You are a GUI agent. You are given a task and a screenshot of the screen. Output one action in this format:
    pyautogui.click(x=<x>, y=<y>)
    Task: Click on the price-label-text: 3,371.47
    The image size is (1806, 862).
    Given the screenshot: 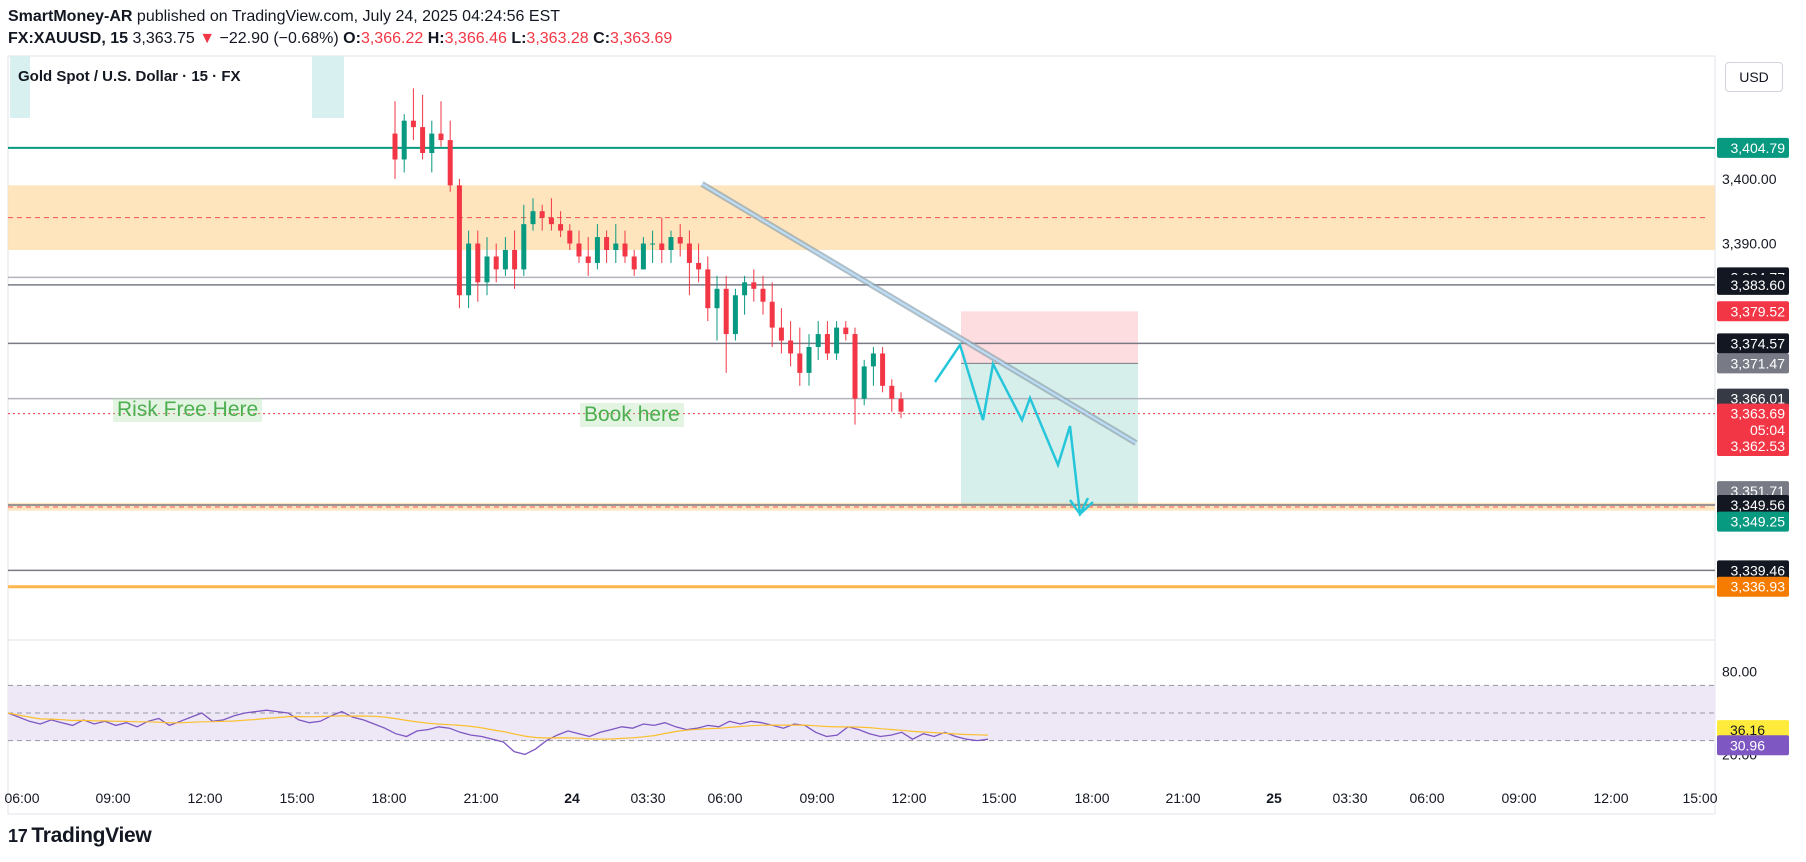 What is the action you would take?
    pyautogui.click(x=1758, y=363)
    